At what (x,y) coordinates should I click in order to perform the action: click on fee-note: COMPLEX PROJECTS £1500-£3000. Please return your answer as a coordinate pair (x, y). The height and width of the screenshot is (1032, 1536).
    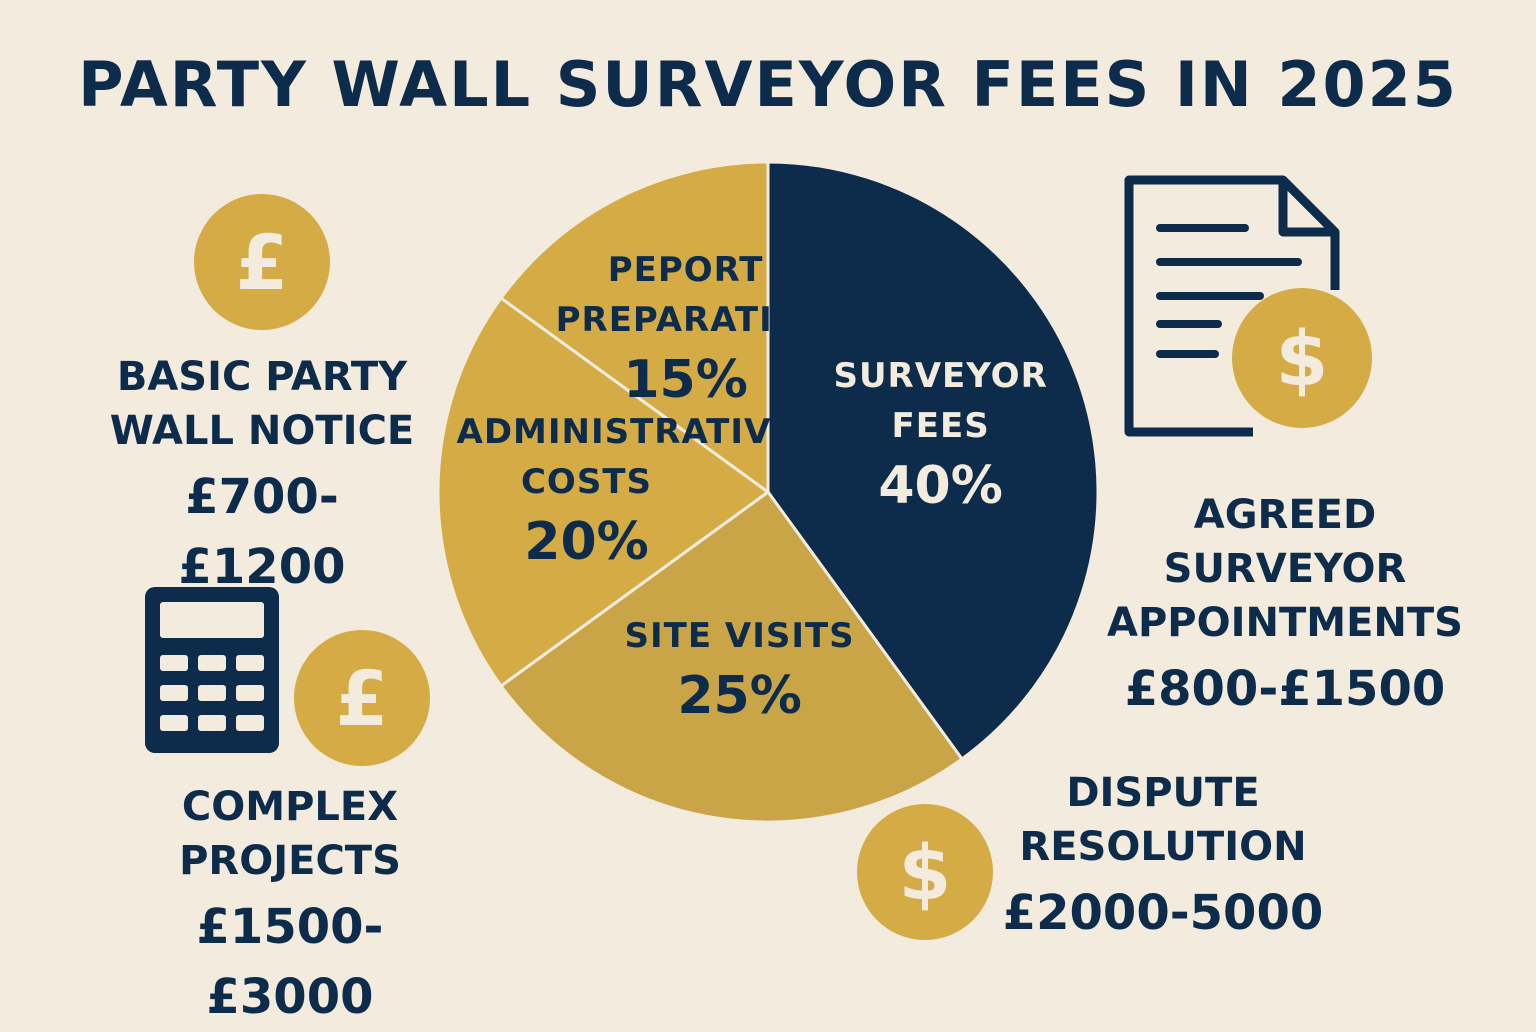
    Looking at the image, I should click on (290, 906).